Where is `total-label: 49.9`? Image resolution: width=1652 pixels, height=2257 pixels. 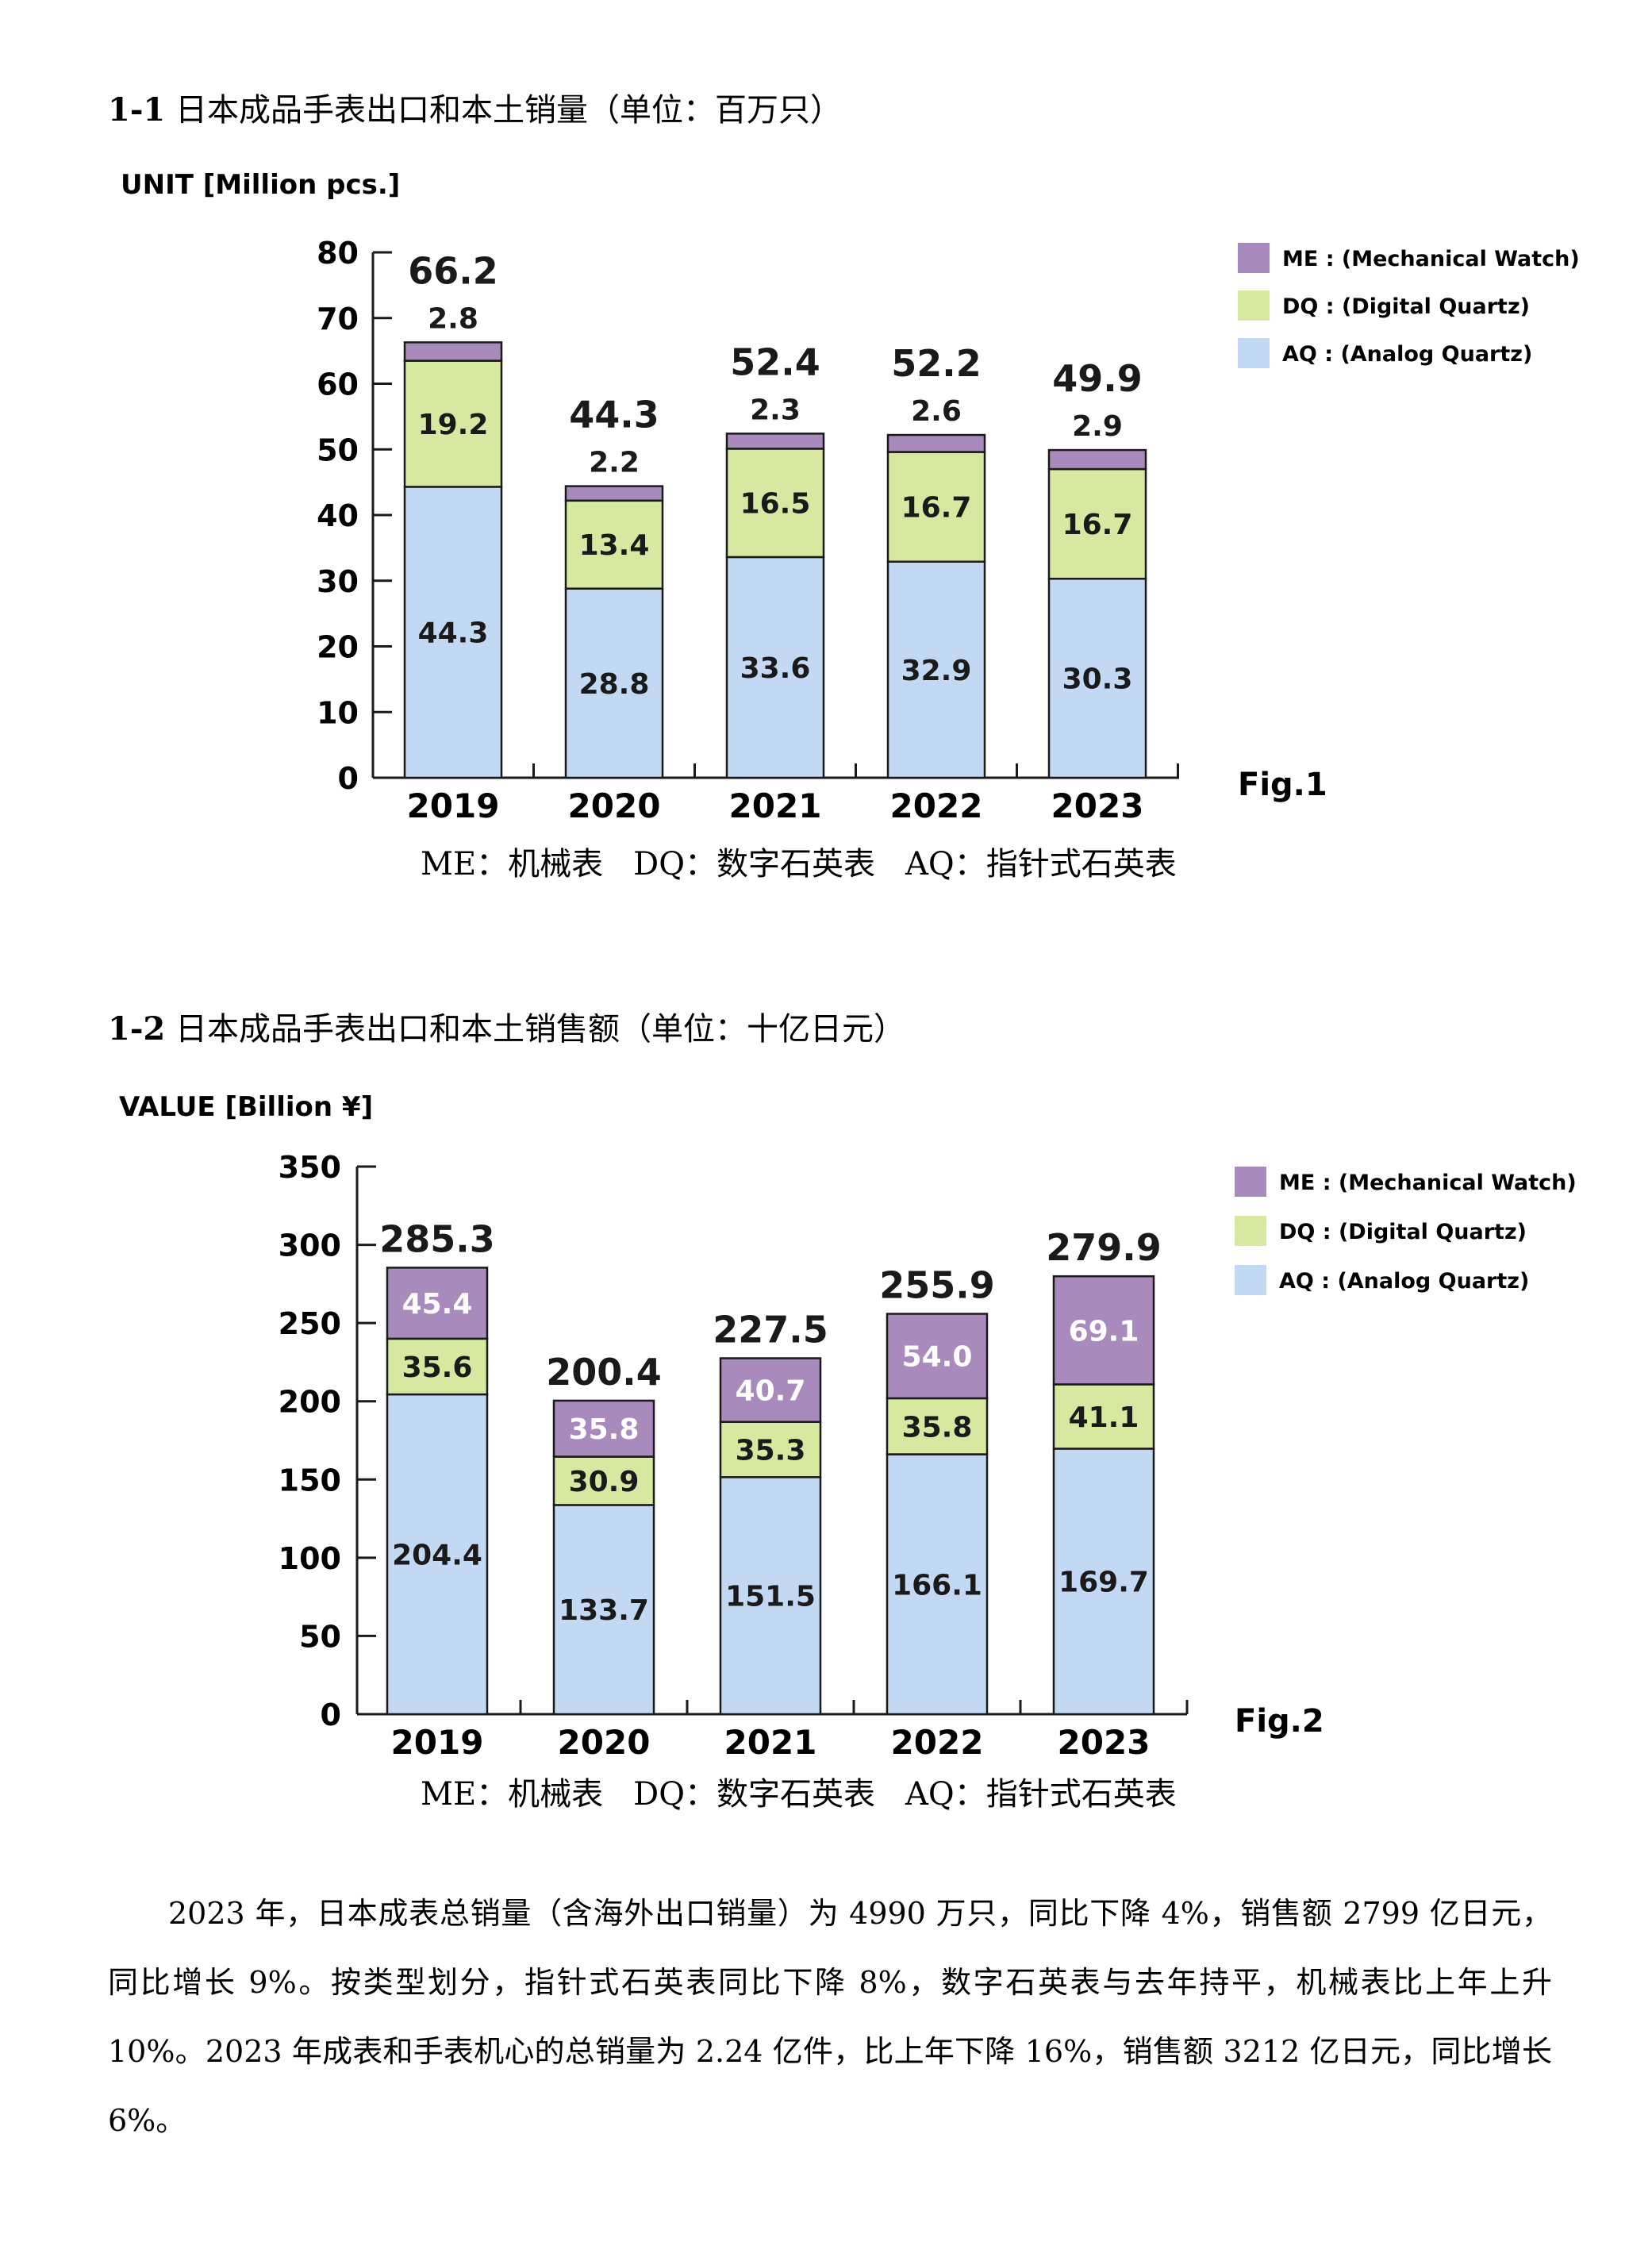
total-label: 49.9 is located at coordinates (1097, 378).